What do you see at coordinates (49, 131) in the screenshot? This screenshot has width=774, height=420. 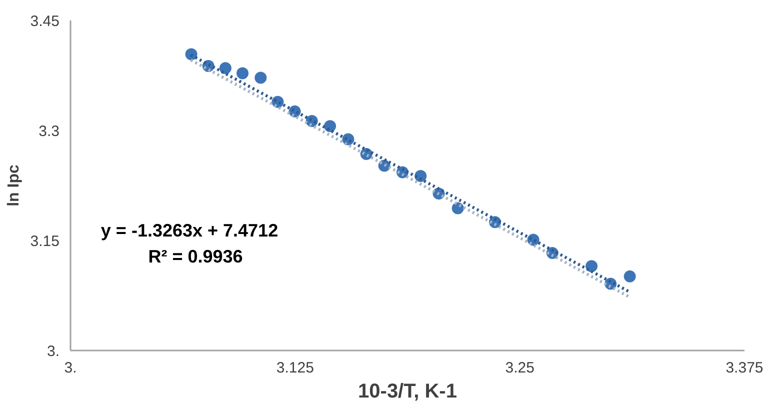 I see `y-tick-label: 3.3` at bounding box center [49, 131].